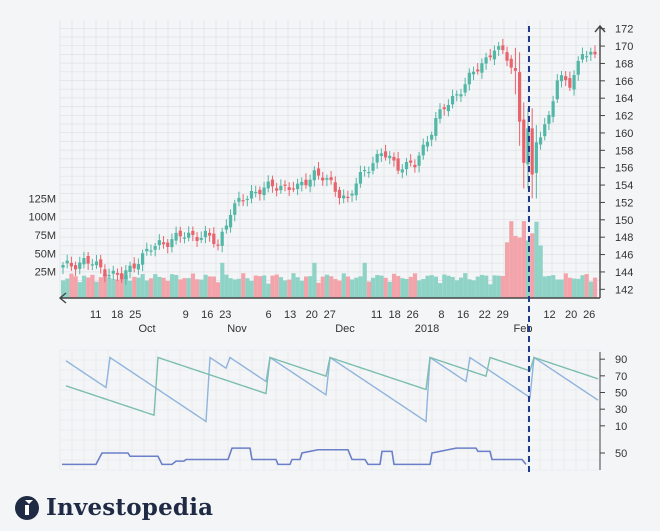 This screenshot has width=660, height=531. What do you see at coordinates (463, 315) in the screenshot?
I see `date-tick-label: 16` at bounding box center [463, 315].